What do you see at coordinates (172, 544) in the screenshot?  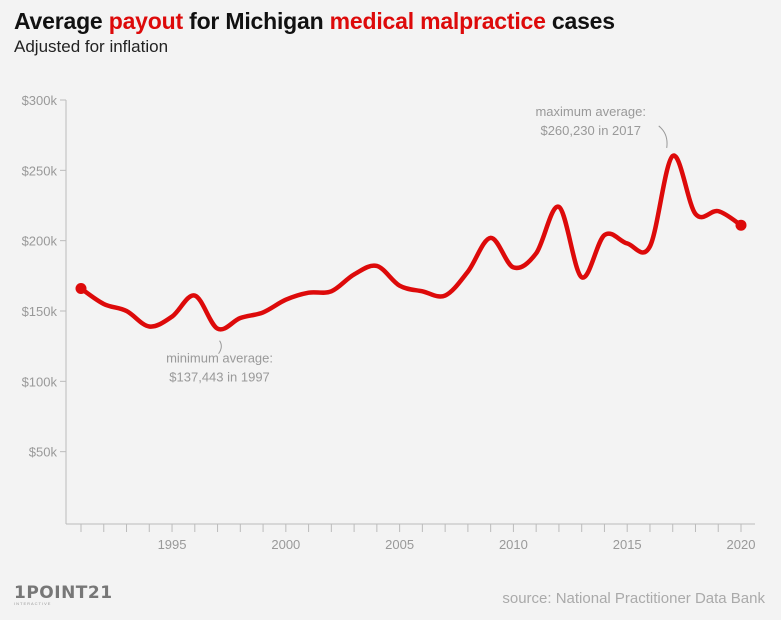 I see `x-tick-label: 1995` at bounding box center [172, 544].